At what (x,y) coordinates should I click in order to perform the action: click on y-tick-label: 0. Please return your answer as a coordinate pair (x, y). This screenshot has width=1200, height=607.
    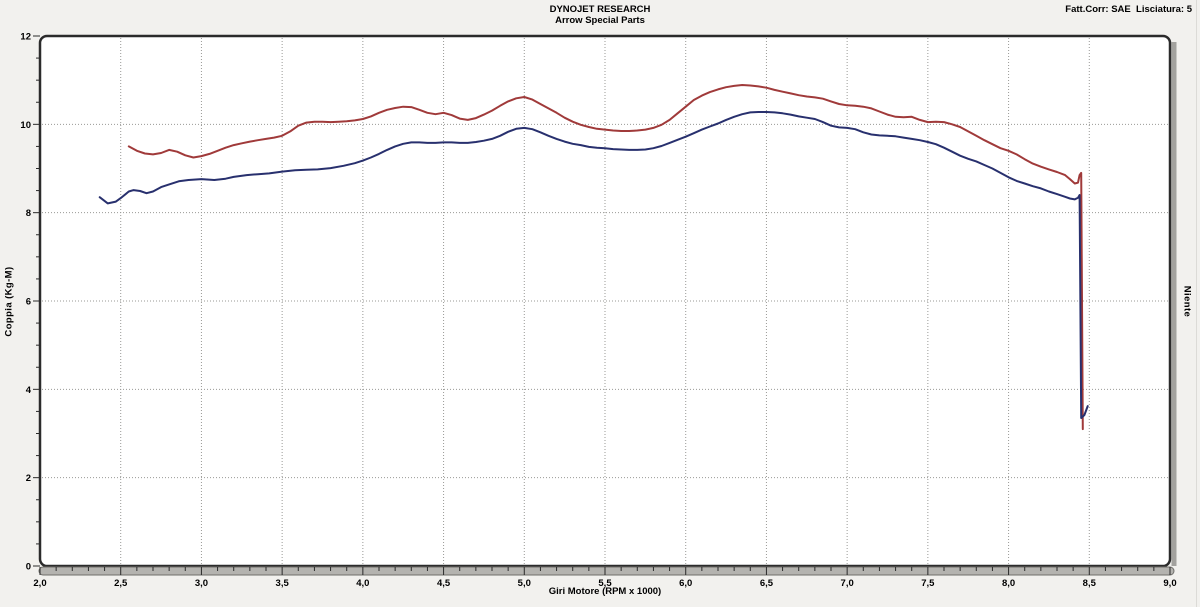
    Looking at the image, I should click on (28, 567).